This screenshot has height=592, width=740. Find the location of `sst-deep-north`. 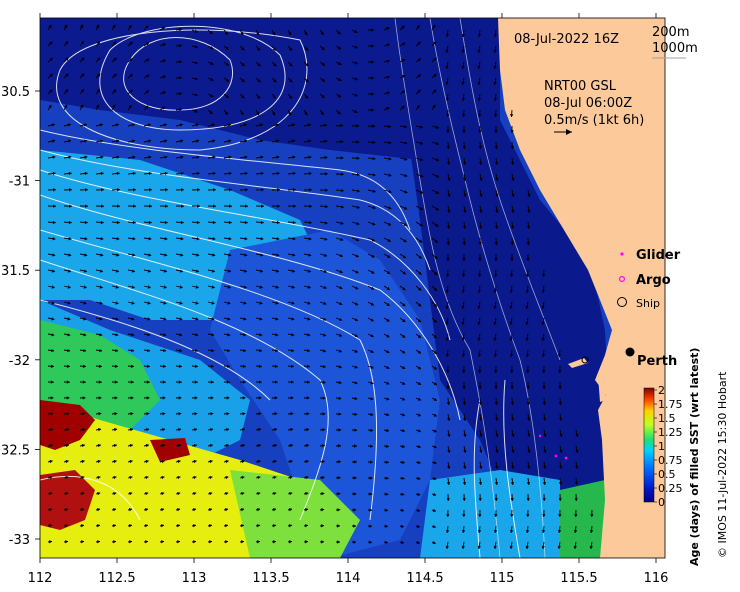

sst-deep-north is located at coordinates (270, 89).